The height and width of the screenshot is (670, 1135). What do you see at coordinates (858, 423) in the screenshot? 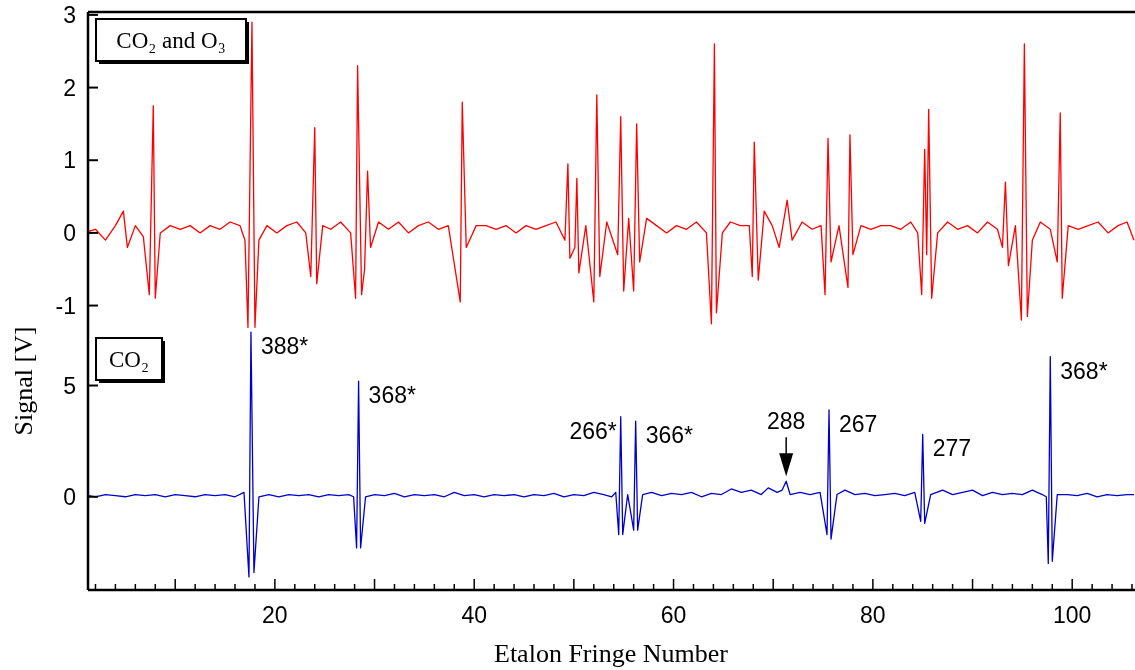
I see `annotation: 267` at bounding box center [858, 423].